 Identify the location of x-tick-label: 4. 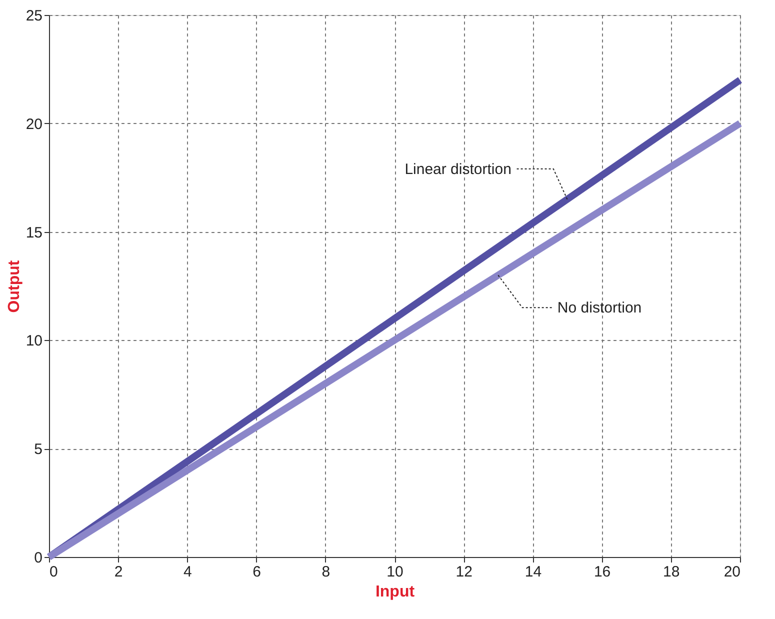
(188, 572).